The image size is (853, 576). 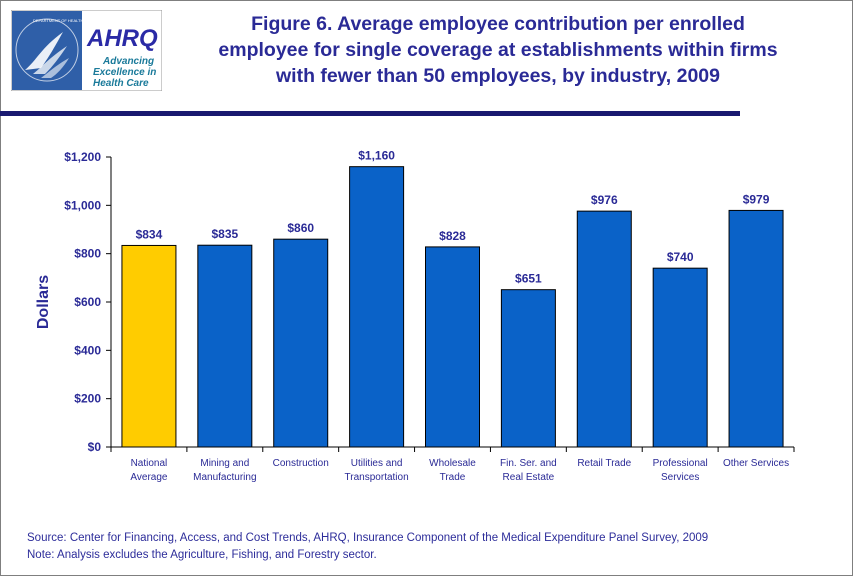 I want to click on category-label: Mining and, so click(x=224, y=463).